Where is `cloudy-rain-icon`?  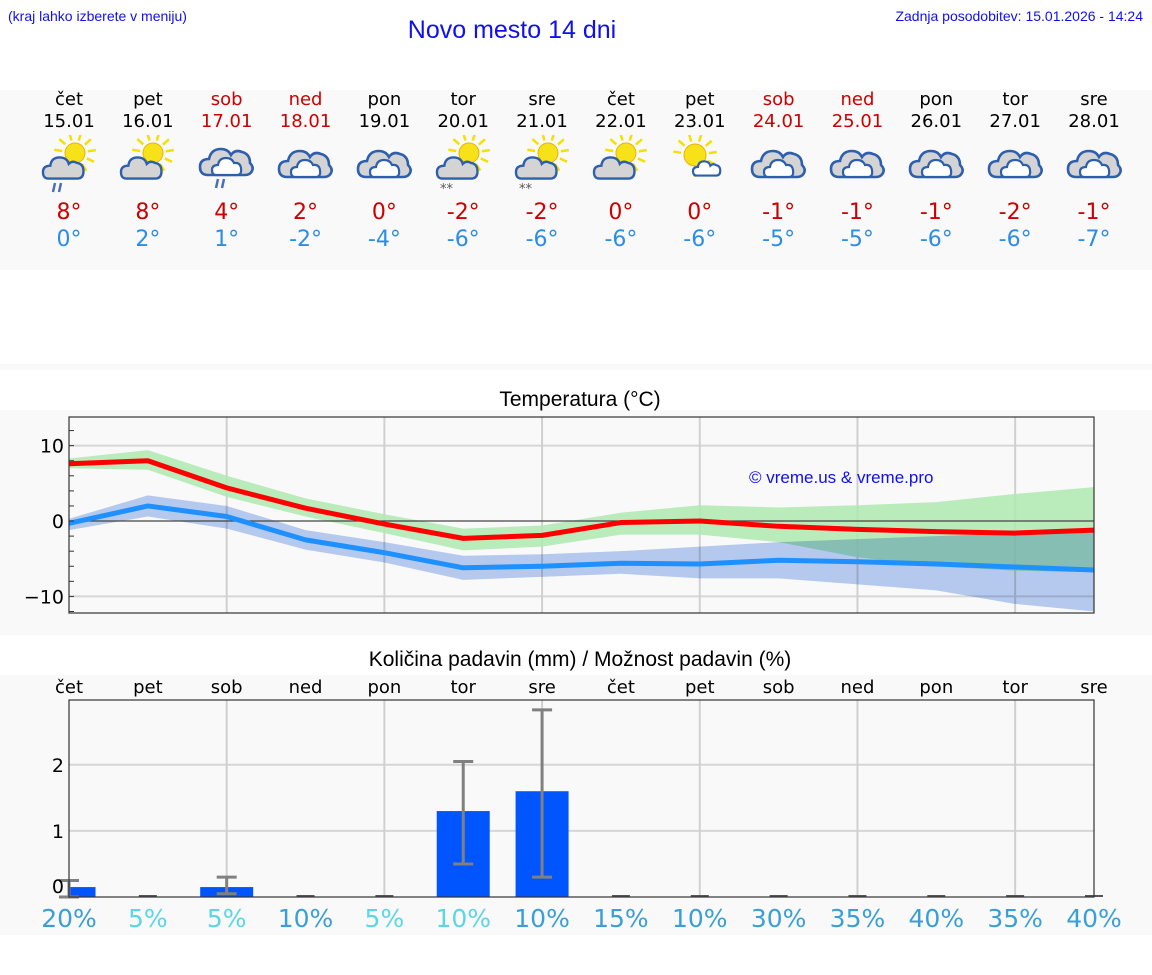 cloudy-rain-icon is located at coordinates (226, 165).